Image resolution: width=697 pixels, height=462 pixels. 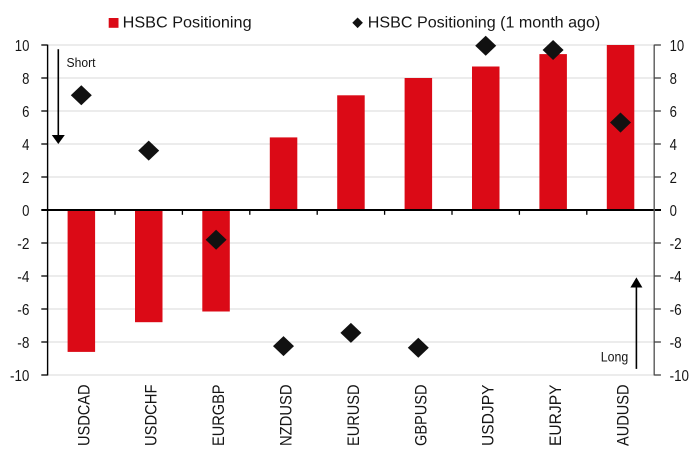 What do you see at coordinates (353, 416) in the screenshot?
I see `svg-text: EURUSD` at bounding box center [353, 416].